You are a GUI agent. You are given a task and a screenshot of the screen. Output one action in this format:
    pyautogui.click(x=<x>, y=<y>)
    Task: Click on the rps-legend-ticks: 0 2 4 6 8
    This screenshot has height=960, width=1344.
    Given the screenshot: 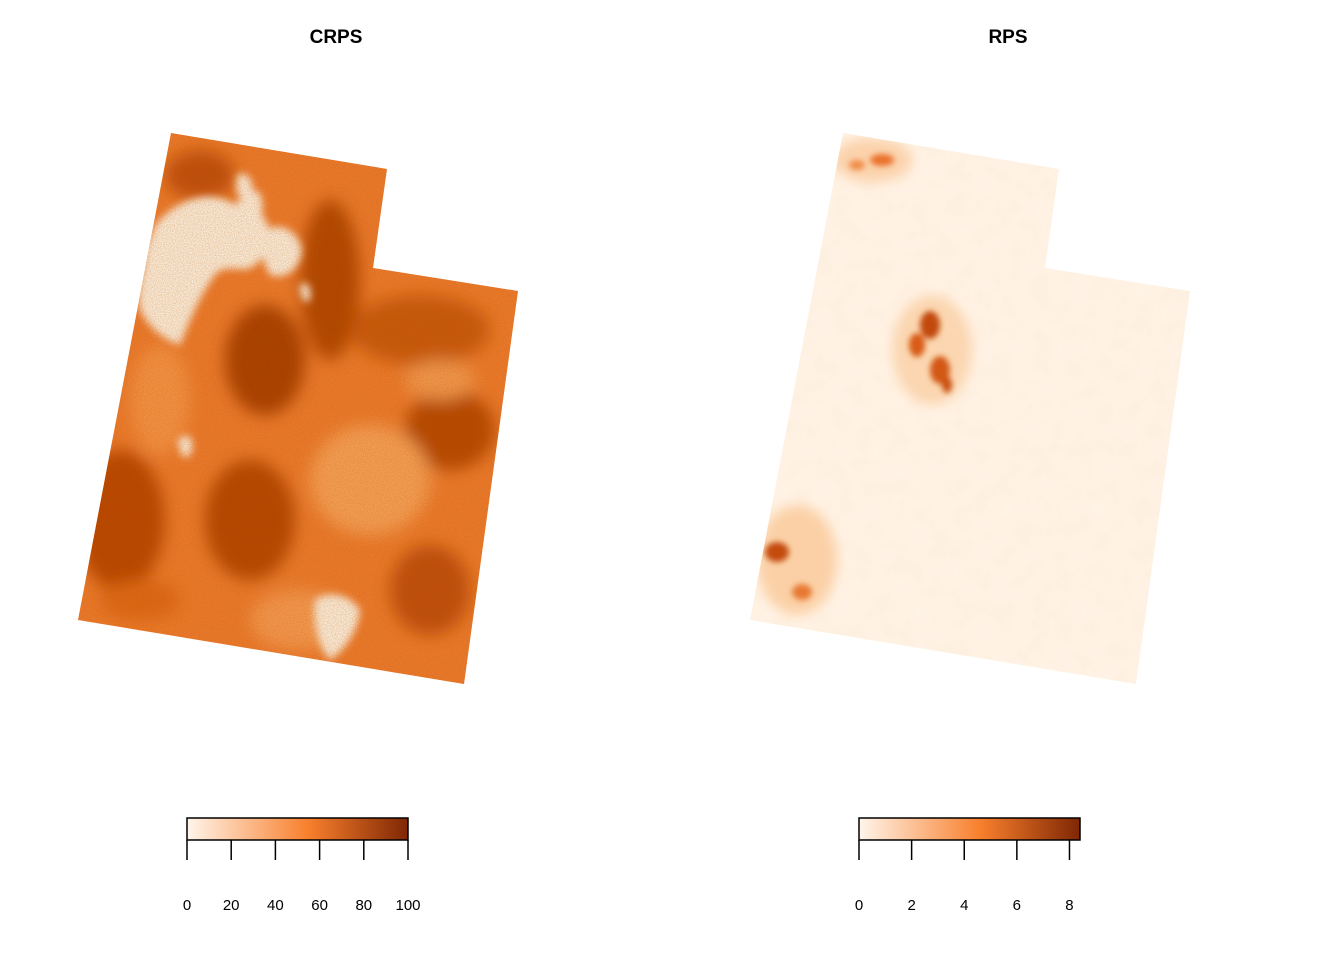 What is the action you would take?
    pyautogui.click(x=964, y=877)
    